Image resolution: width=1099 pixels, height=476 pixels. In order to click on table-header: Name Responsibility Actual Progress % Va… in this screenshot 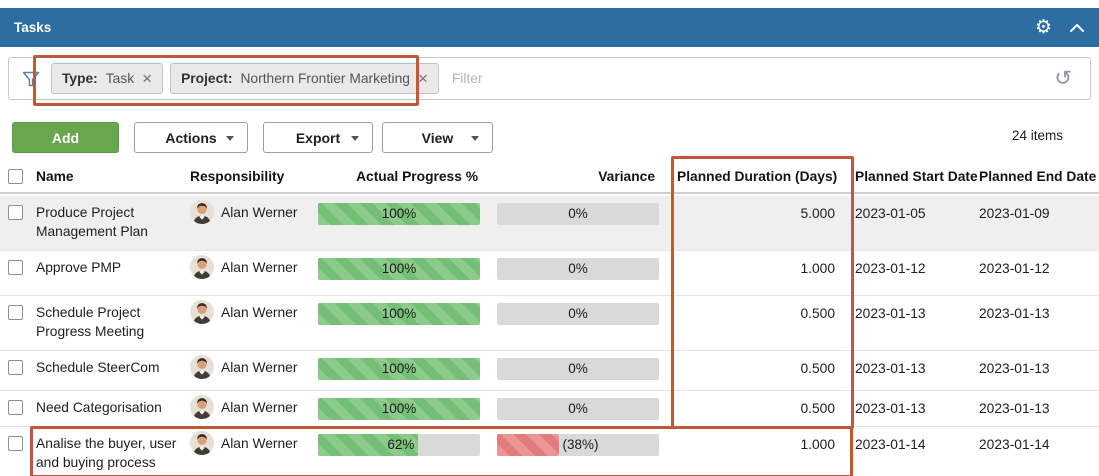, I will do `click(549, 177)`.